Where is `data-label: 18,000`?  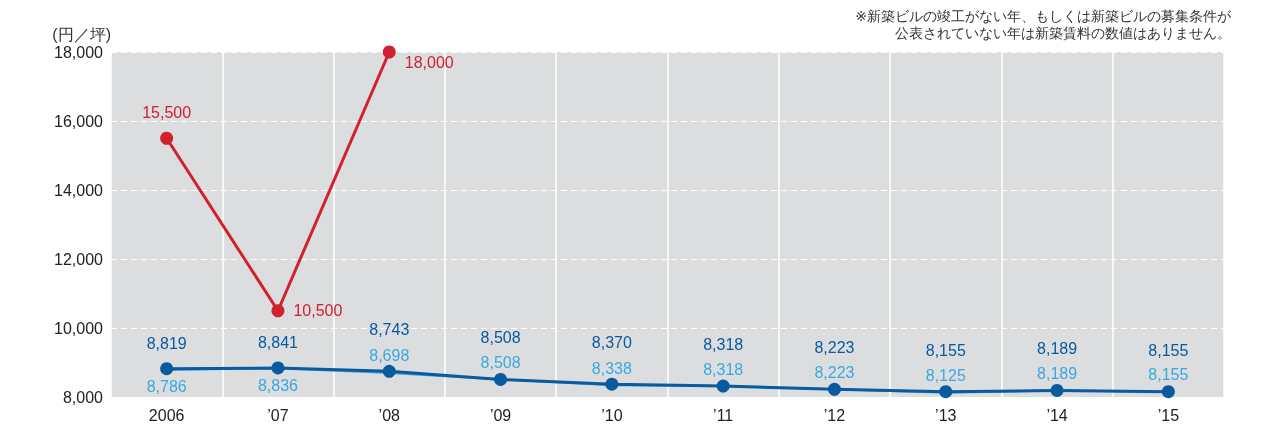
data-label: 18,000 is located at coordinates (429, 62).